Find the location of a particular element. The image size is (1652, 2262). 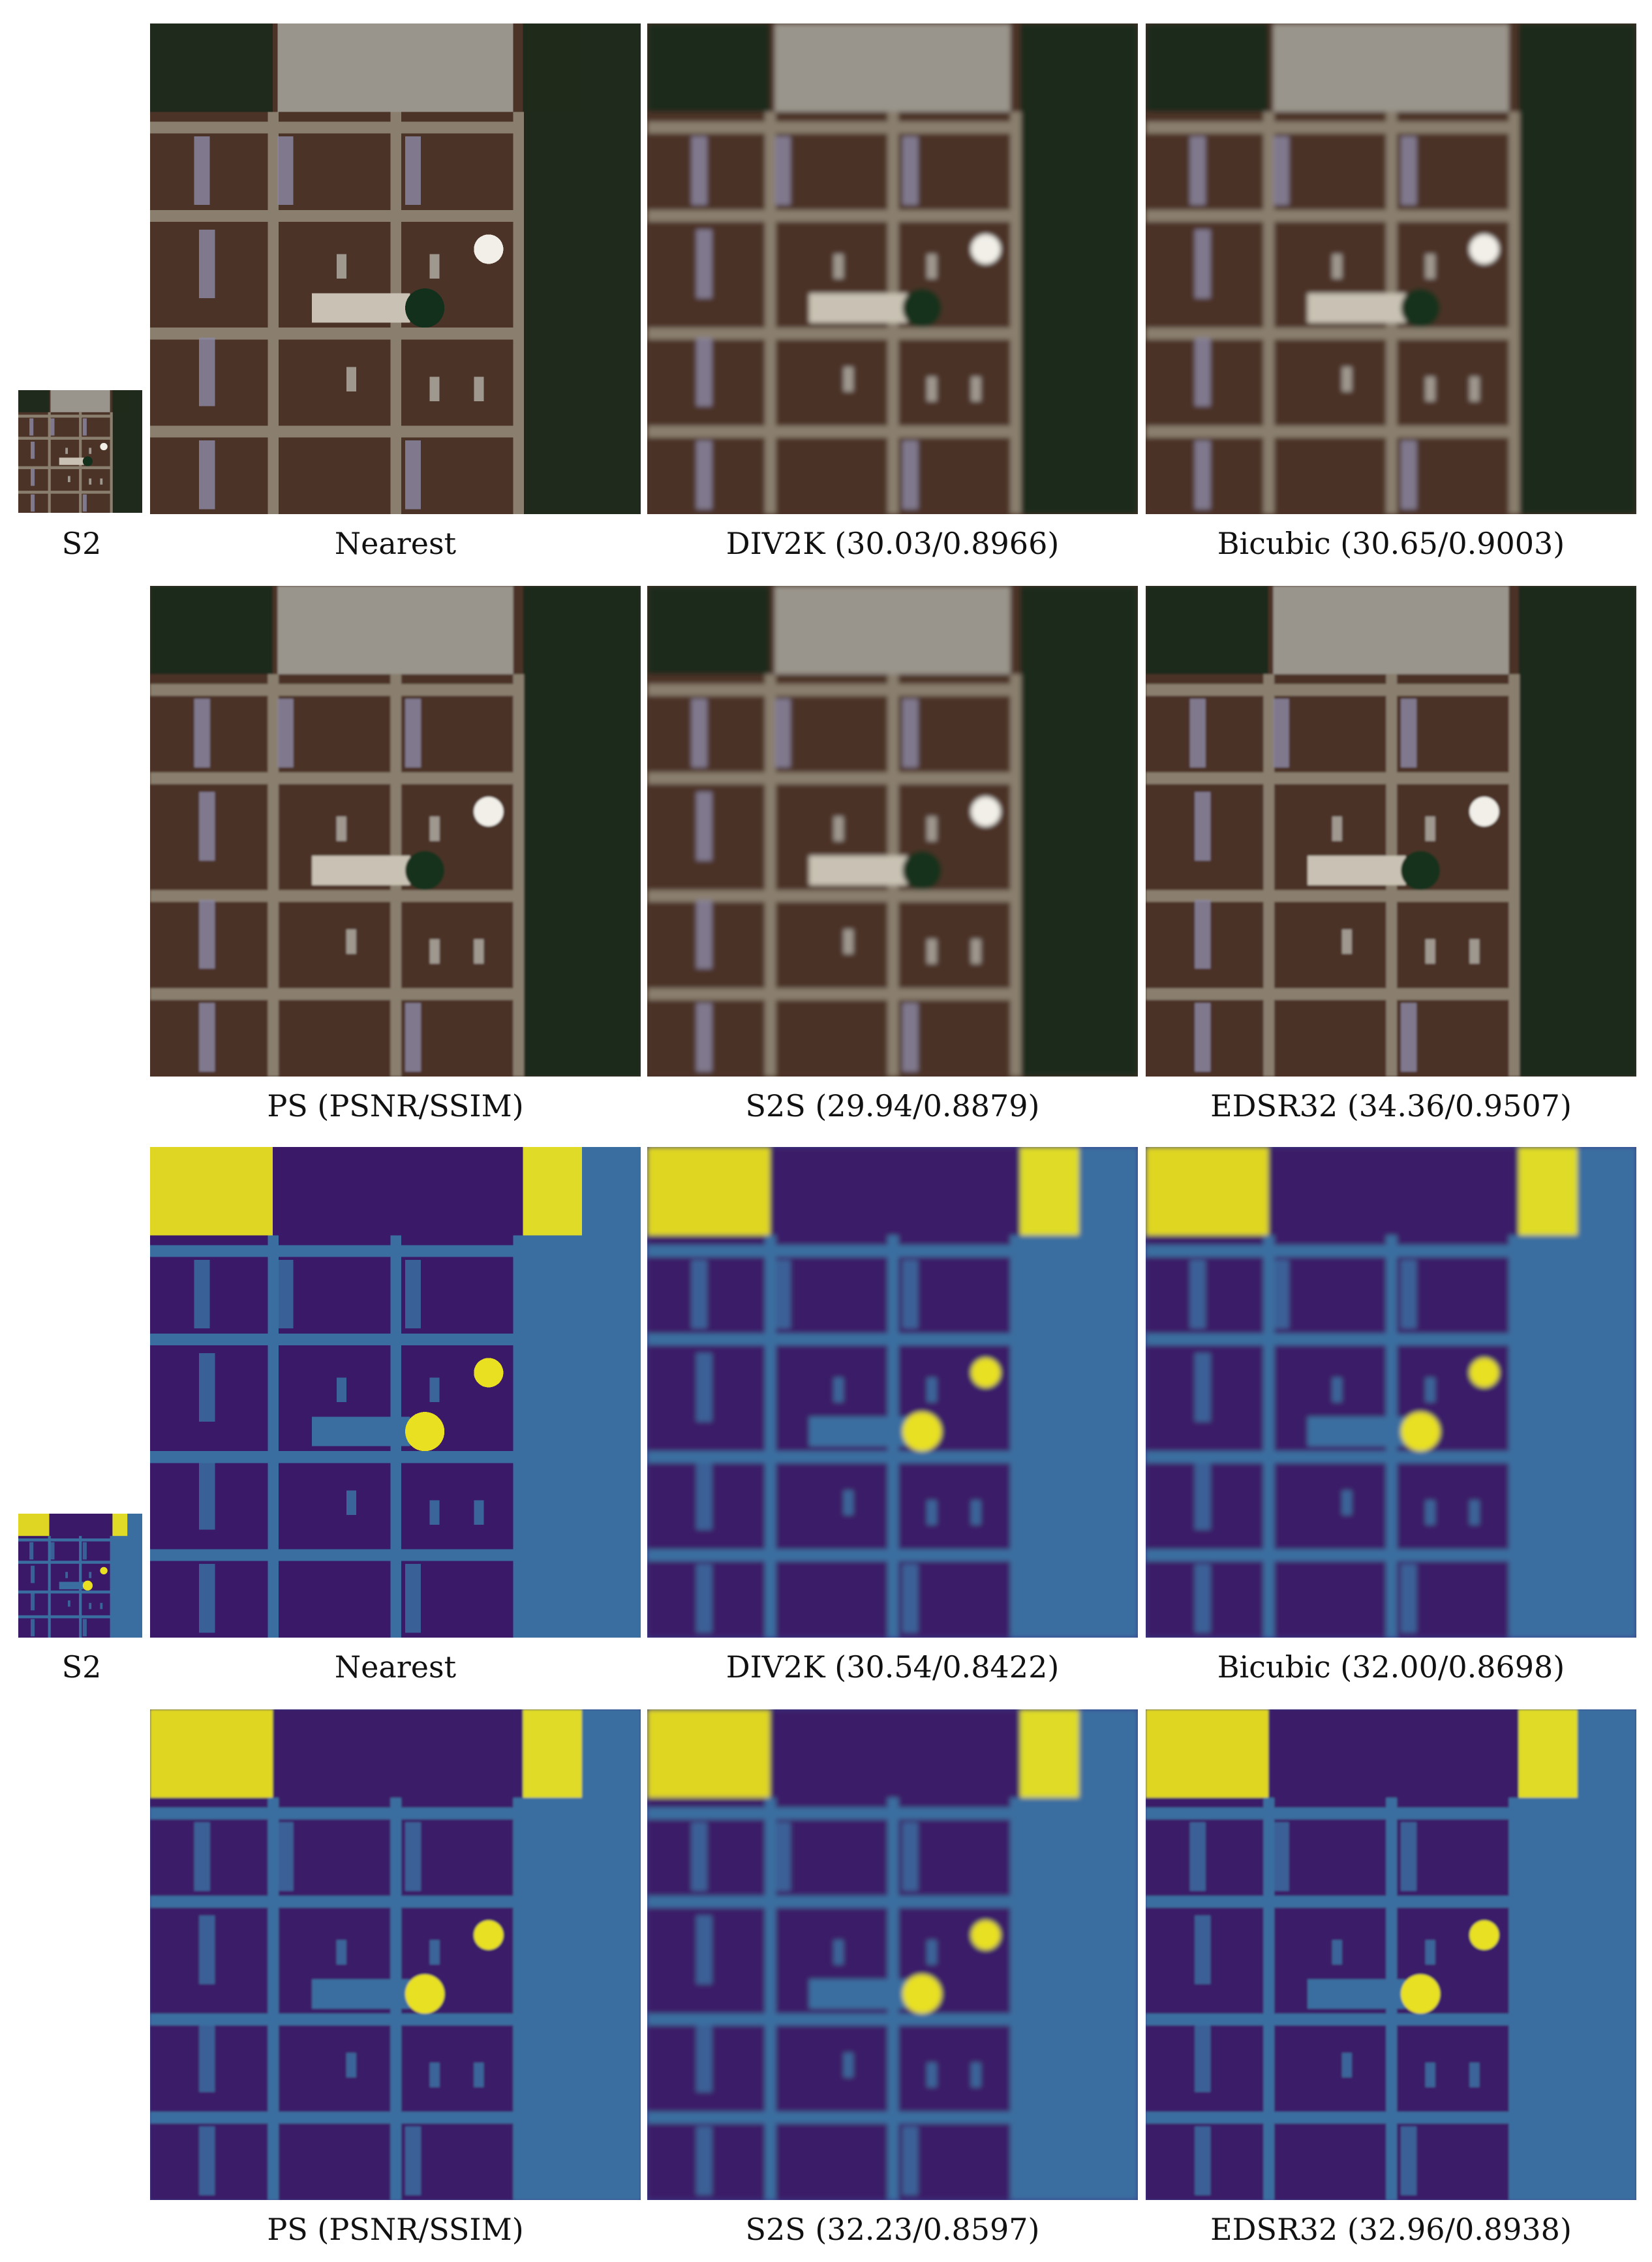

panel-caption: Bicubic (30.65/0.9003) is located at coordinates (1391, 543).